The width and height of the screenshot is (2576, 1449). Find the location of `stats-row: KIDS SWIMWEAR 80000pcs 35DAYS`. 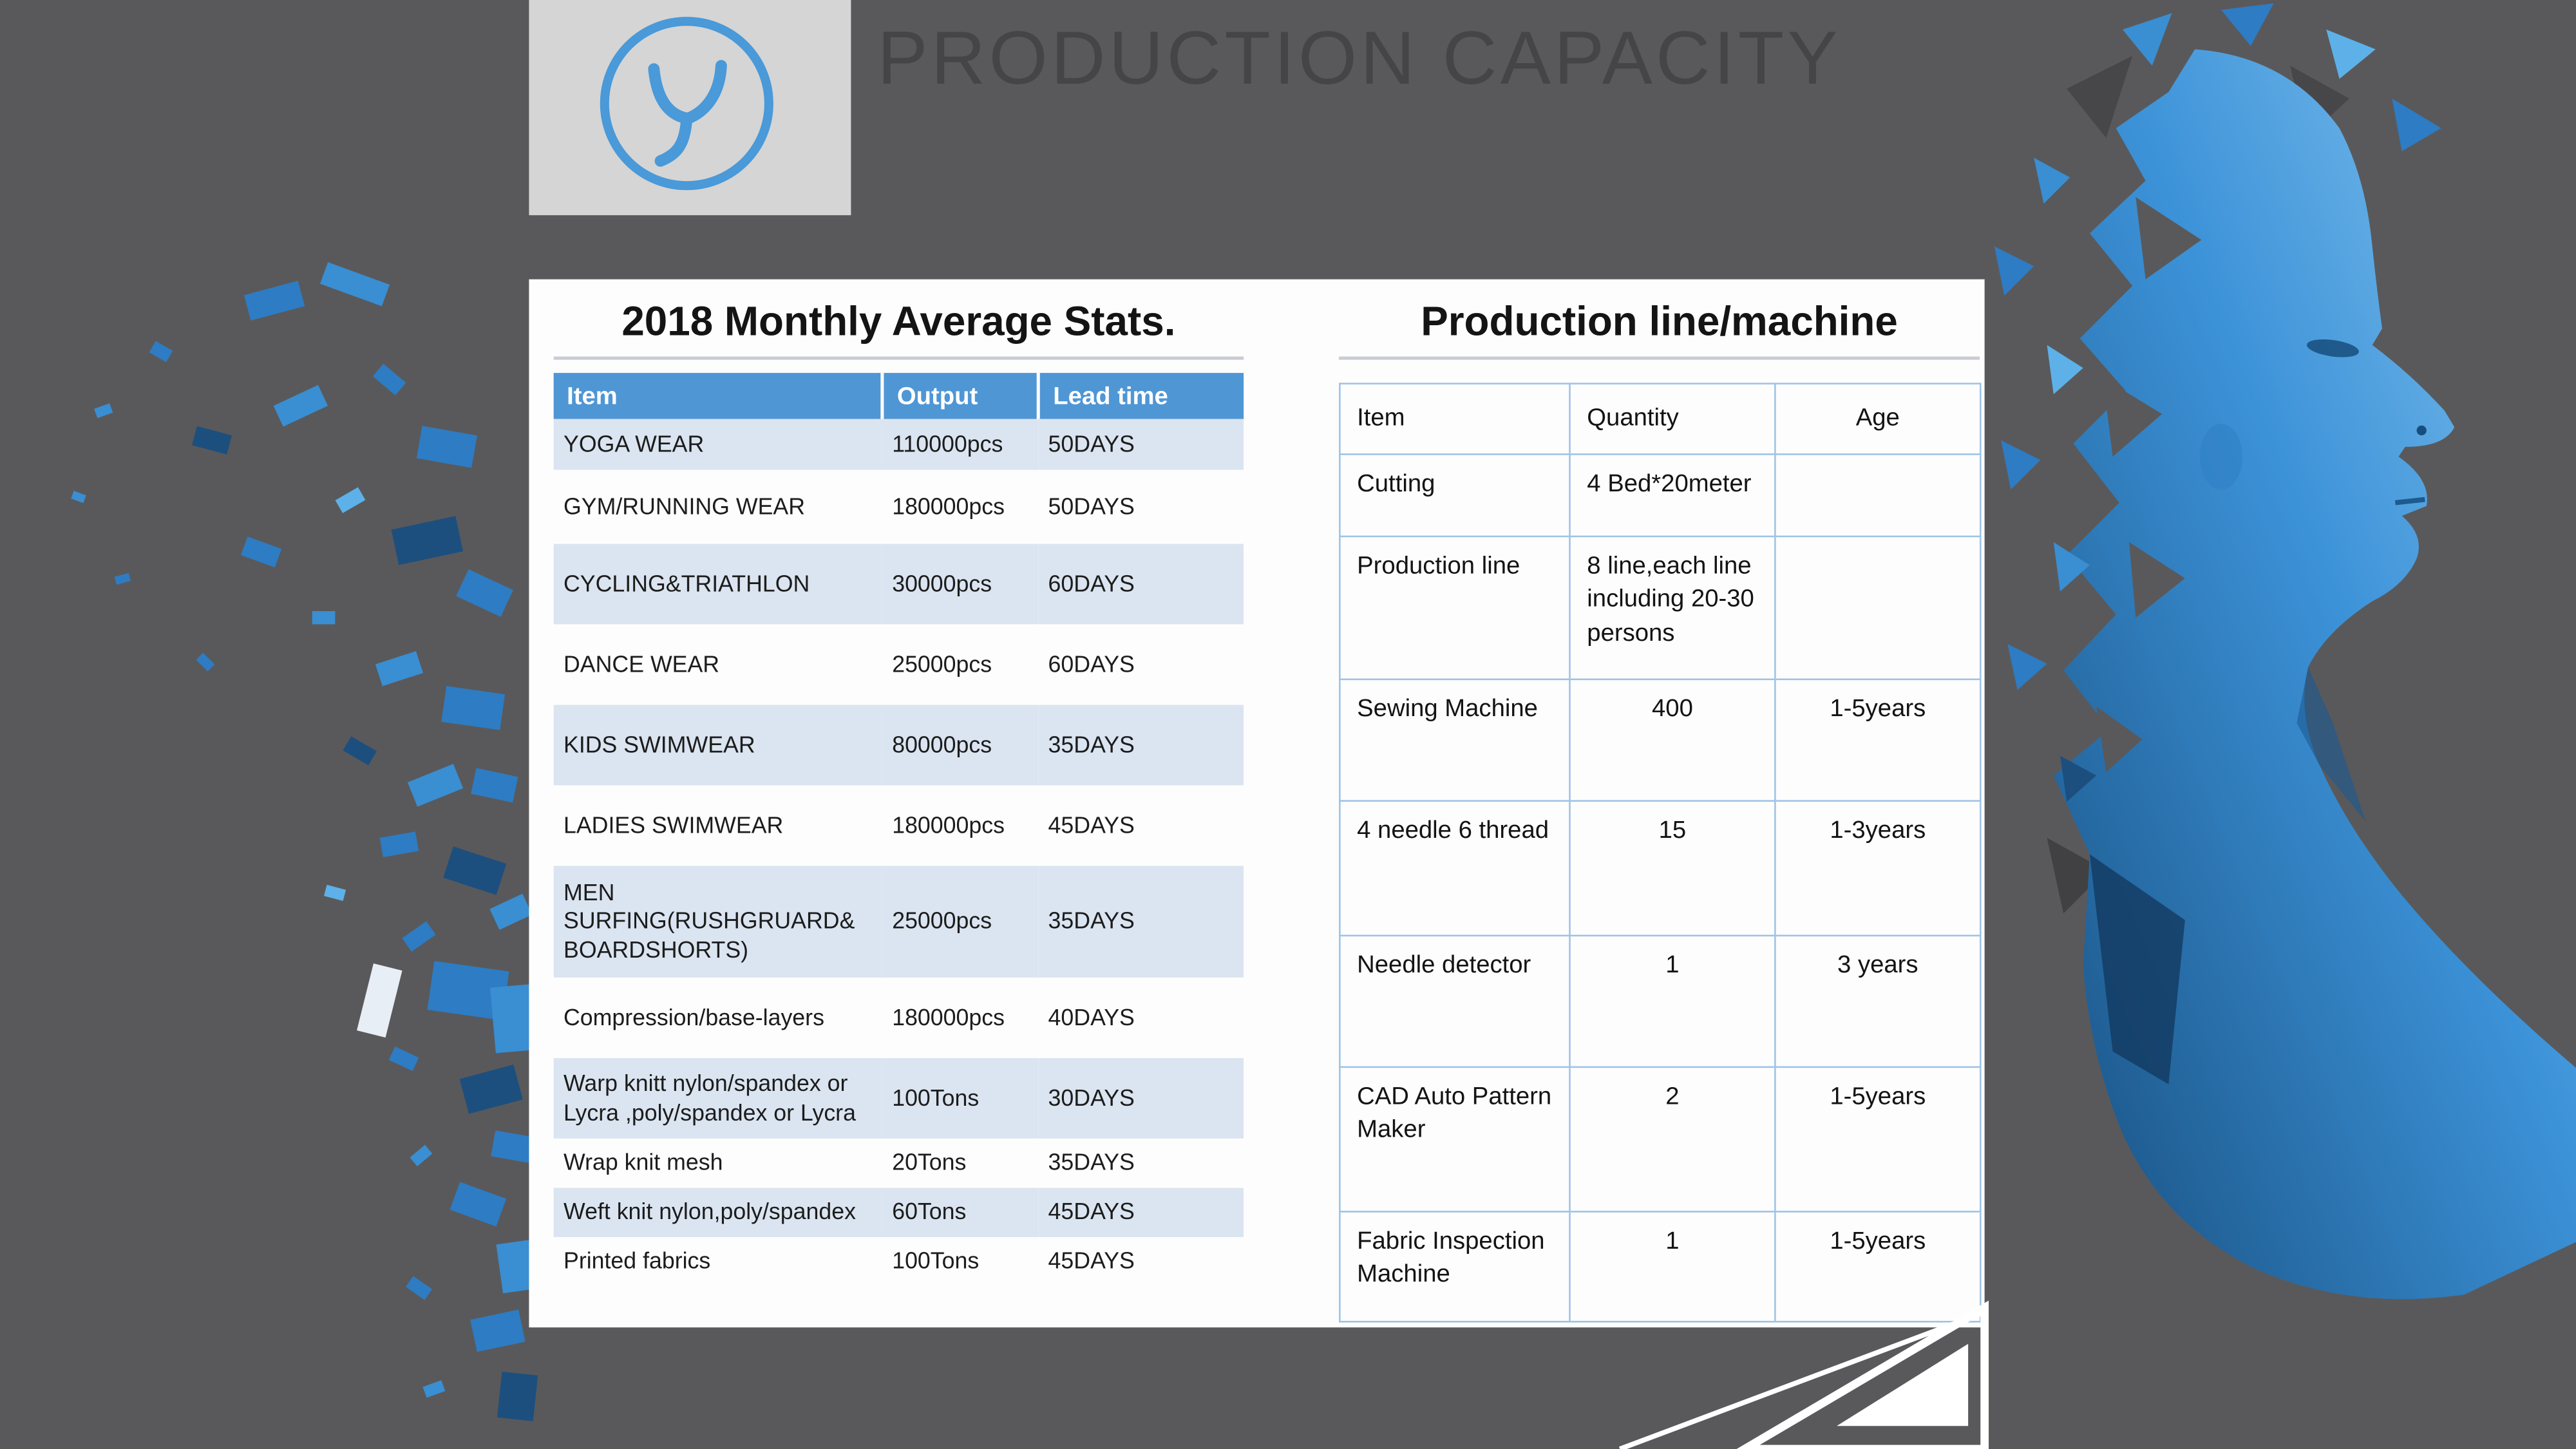

stats-row: KIDS SWIMWEAR 80000pcs 35DAYS is located at coordinates (899, 746).